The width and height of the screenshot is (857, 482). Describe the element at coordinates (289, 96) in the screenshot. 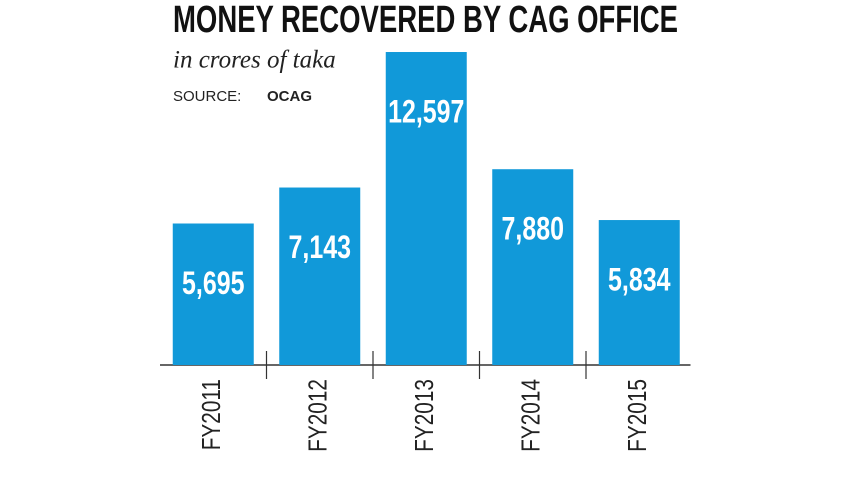

I see `source: OCAG` at that location.